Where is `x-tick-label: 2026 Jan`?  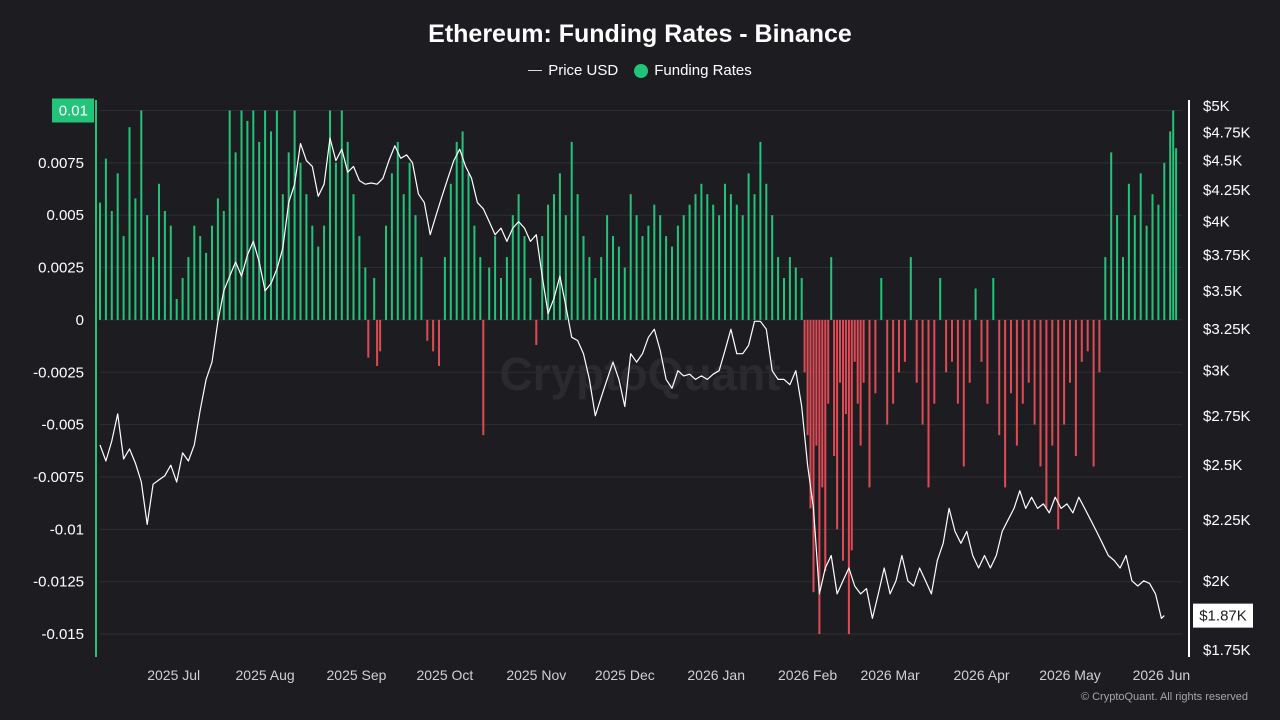 x-tick-label: 2026 Jan is located at coordinates (716, 675).